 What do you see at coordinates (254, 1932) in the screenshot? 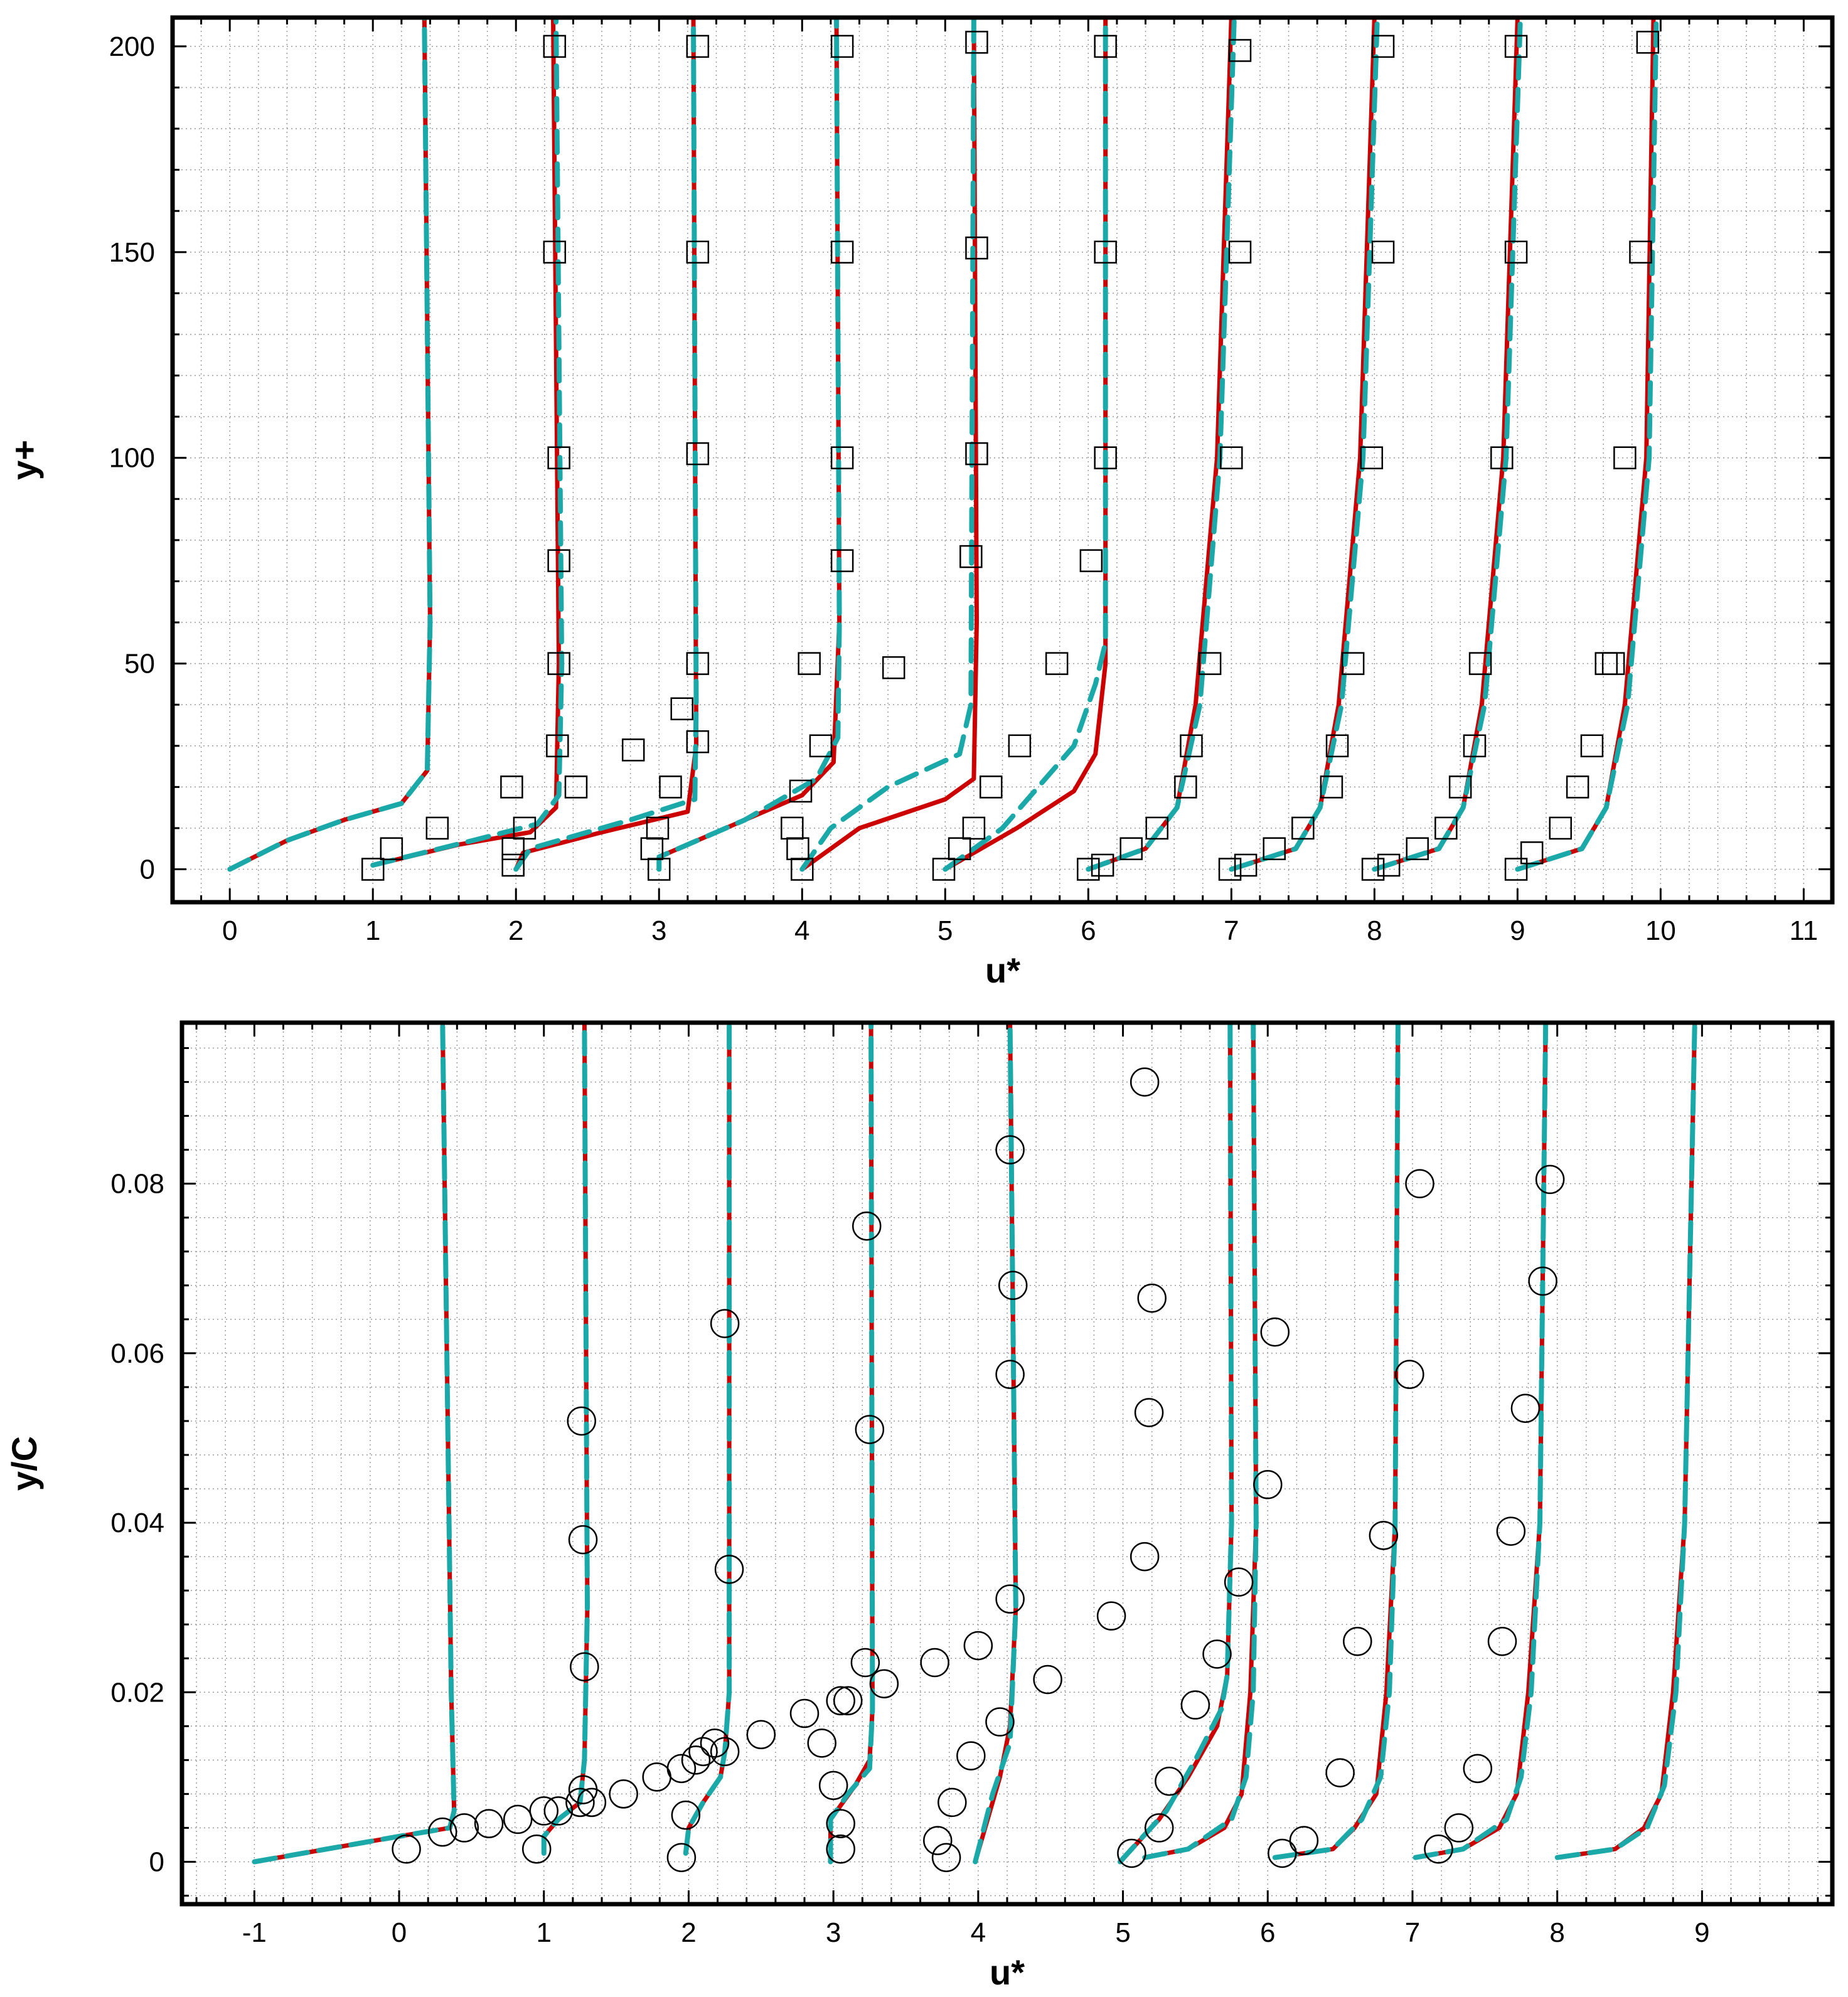
I see `x-tick-label: -1` at bounding box center [254, 1932].